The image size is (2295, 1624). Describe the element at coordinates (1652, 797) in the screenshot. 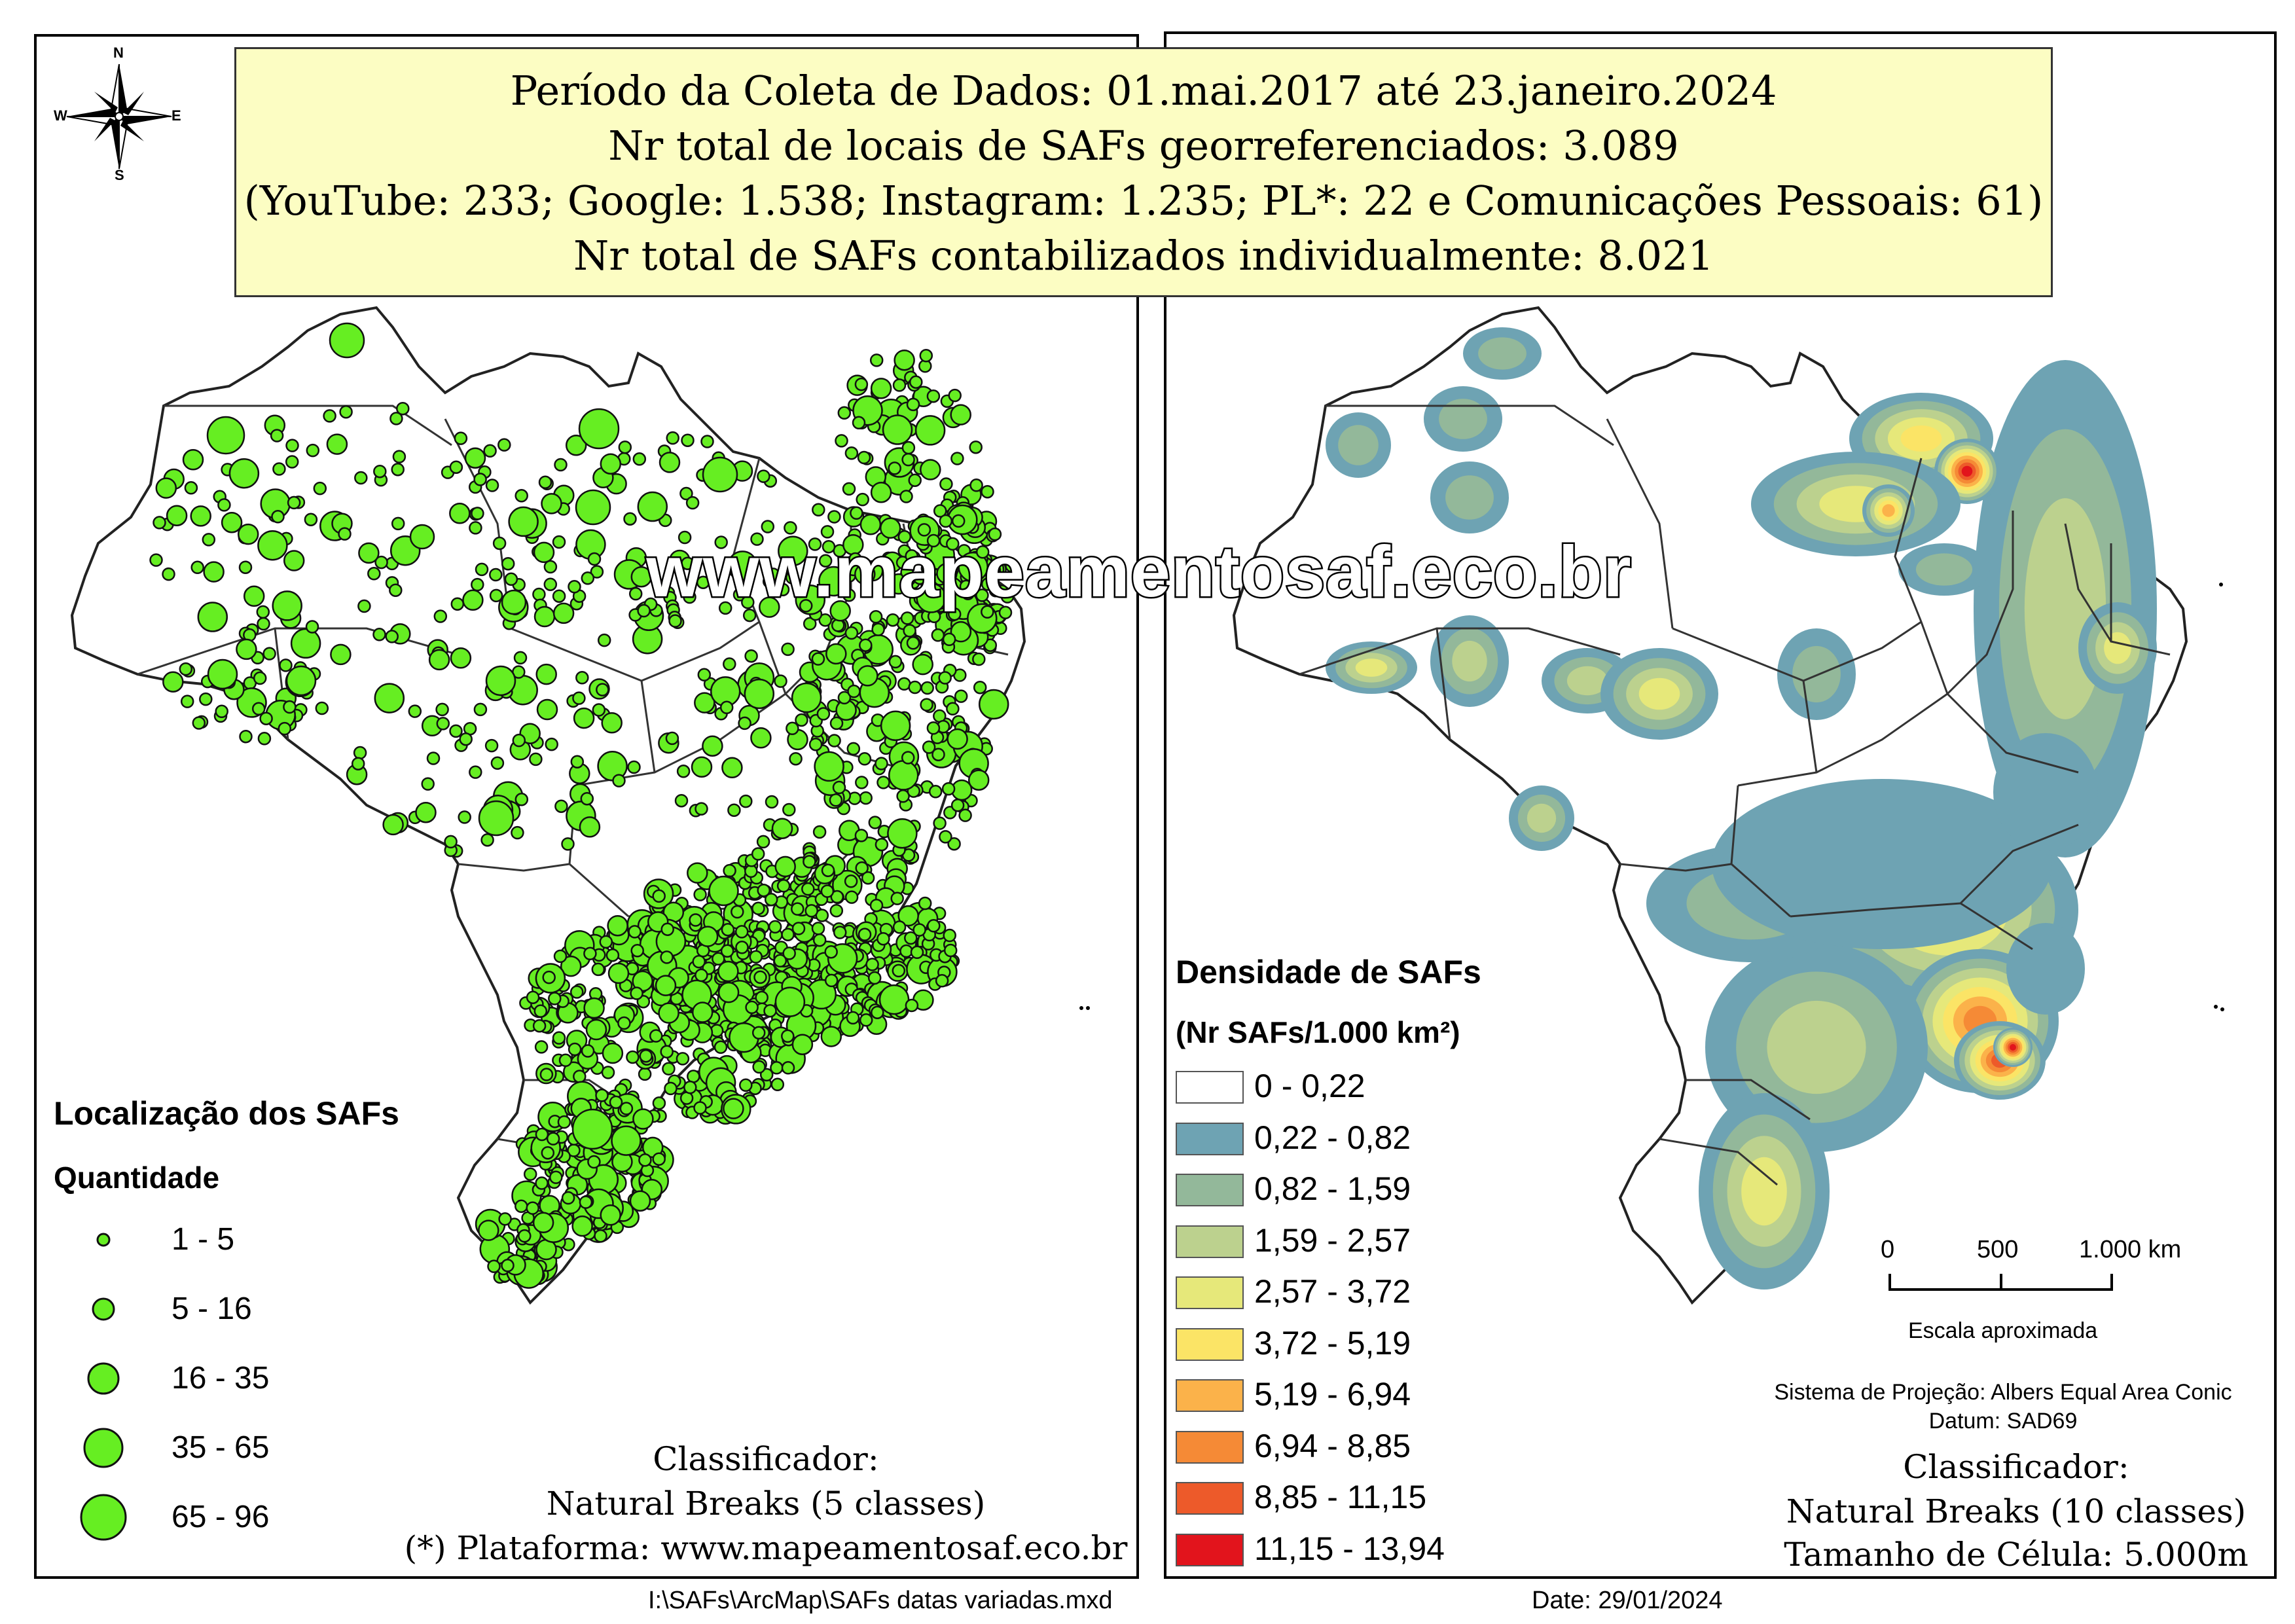

I see `island-markers` at that location.